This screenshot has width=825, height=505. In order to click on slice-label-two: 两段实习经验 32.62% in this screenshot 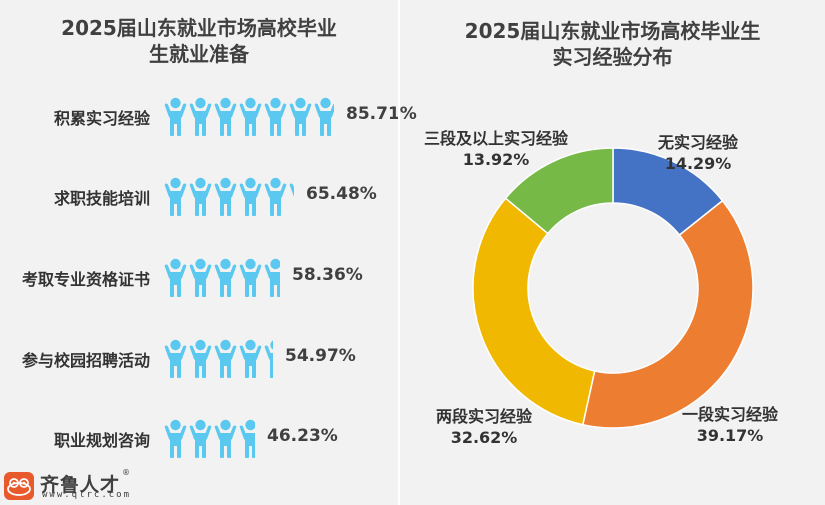, I will do `click(484, 427)`.